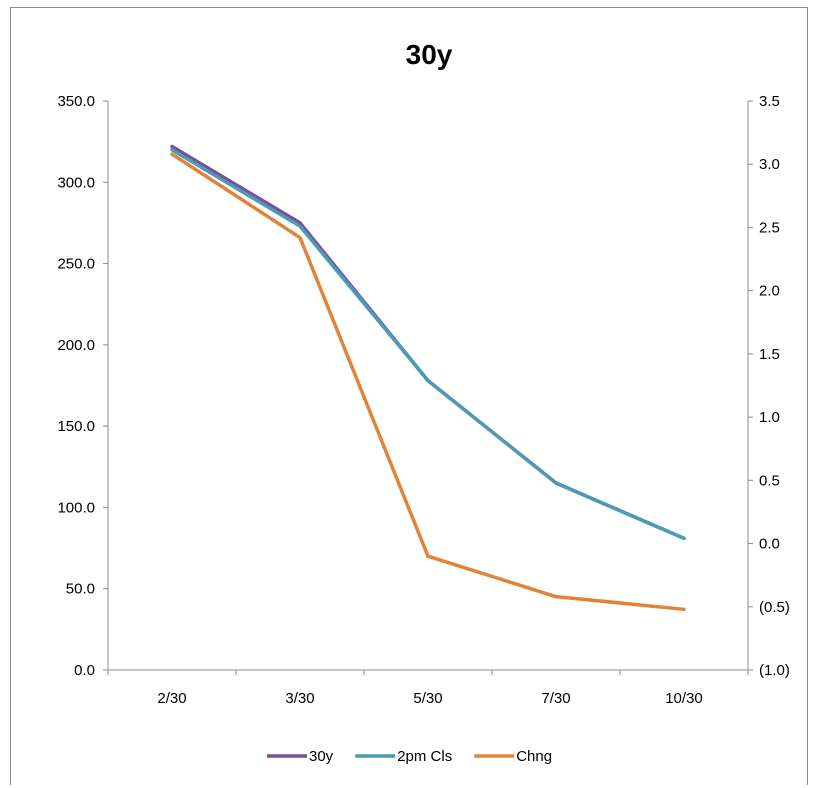 The height and width of the screenshot is (788, 818). I want to click on right-tick-label: (0.5), so click(774, 607).